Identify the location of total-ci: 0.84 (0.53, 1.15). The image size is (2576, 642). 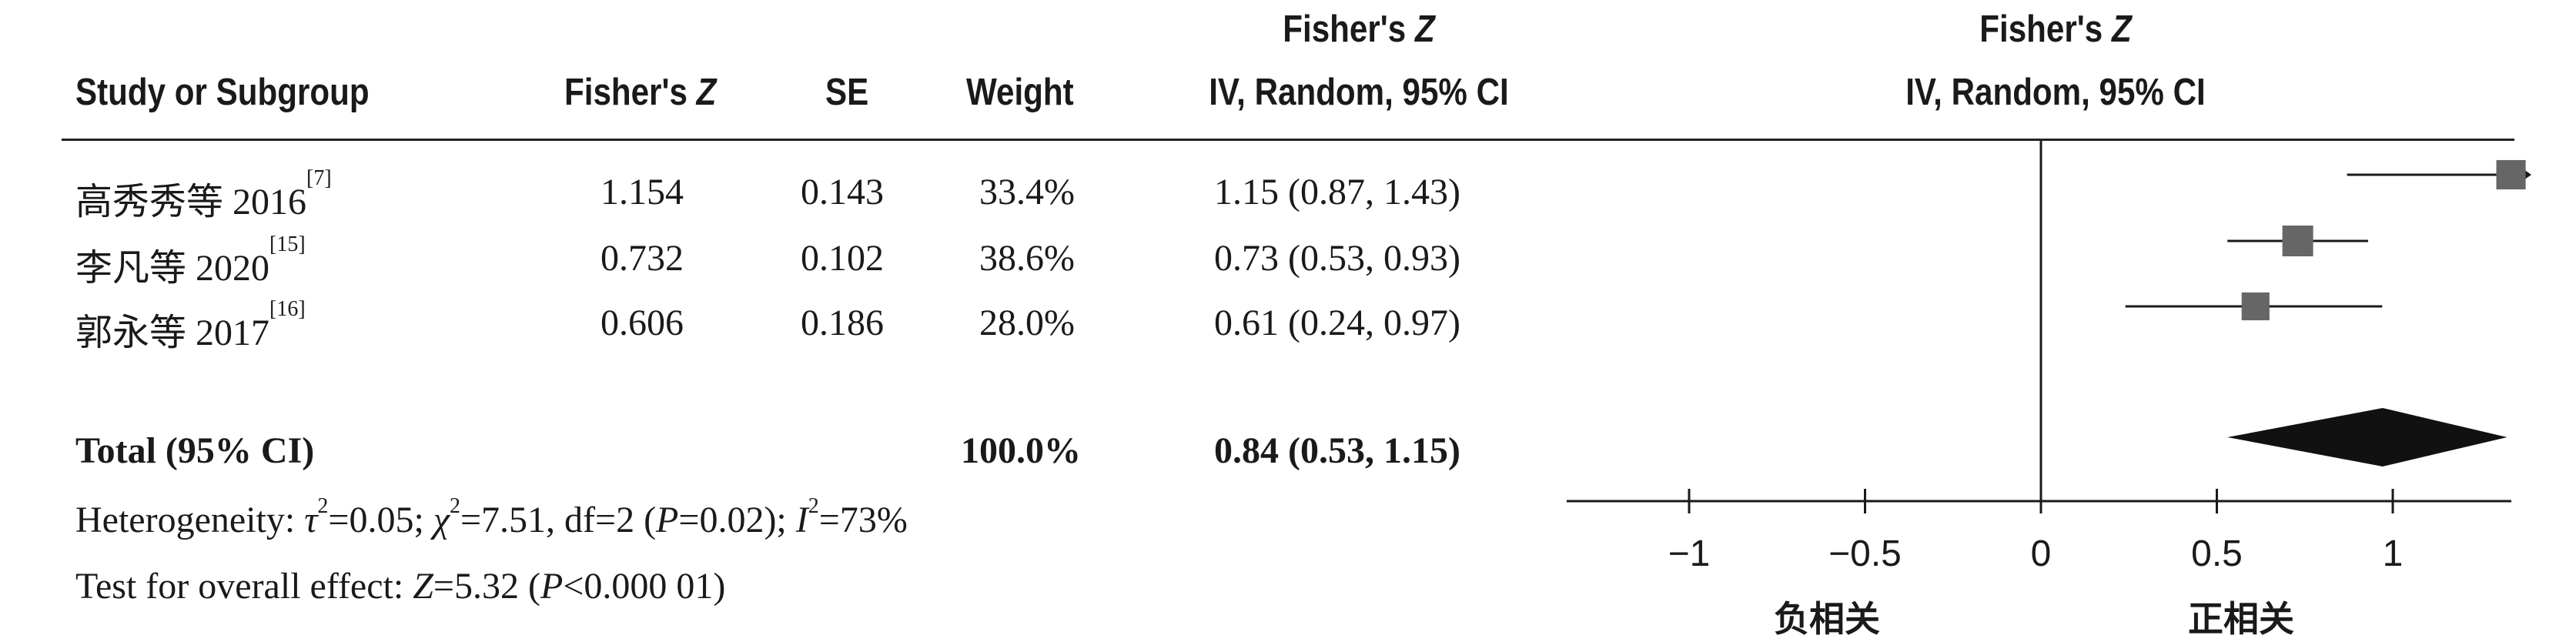
(1337, 450).